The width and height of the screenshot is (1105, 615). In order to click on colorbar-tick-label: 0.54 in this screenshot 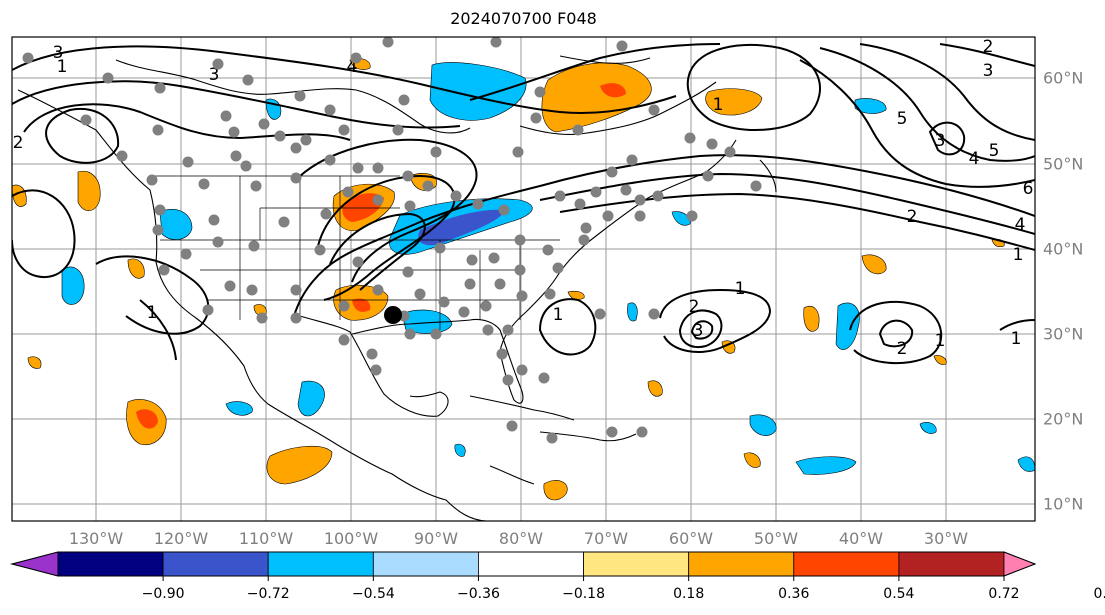, I will do `click(899, 594)`.